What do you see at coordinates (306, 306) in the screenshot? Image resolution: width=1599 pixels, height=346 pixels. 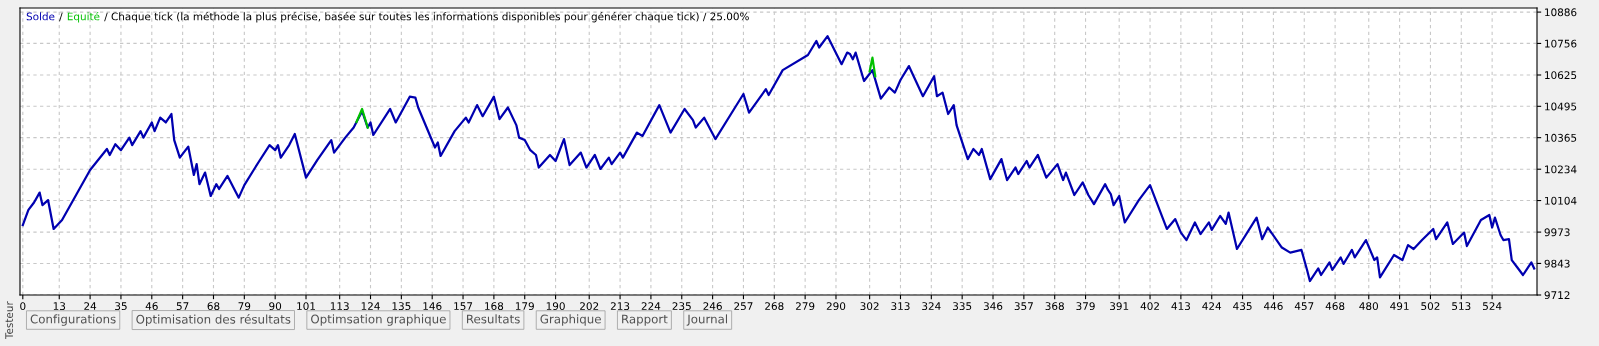 I see `x-tick-label: 101` at bounding box center [306, 306].